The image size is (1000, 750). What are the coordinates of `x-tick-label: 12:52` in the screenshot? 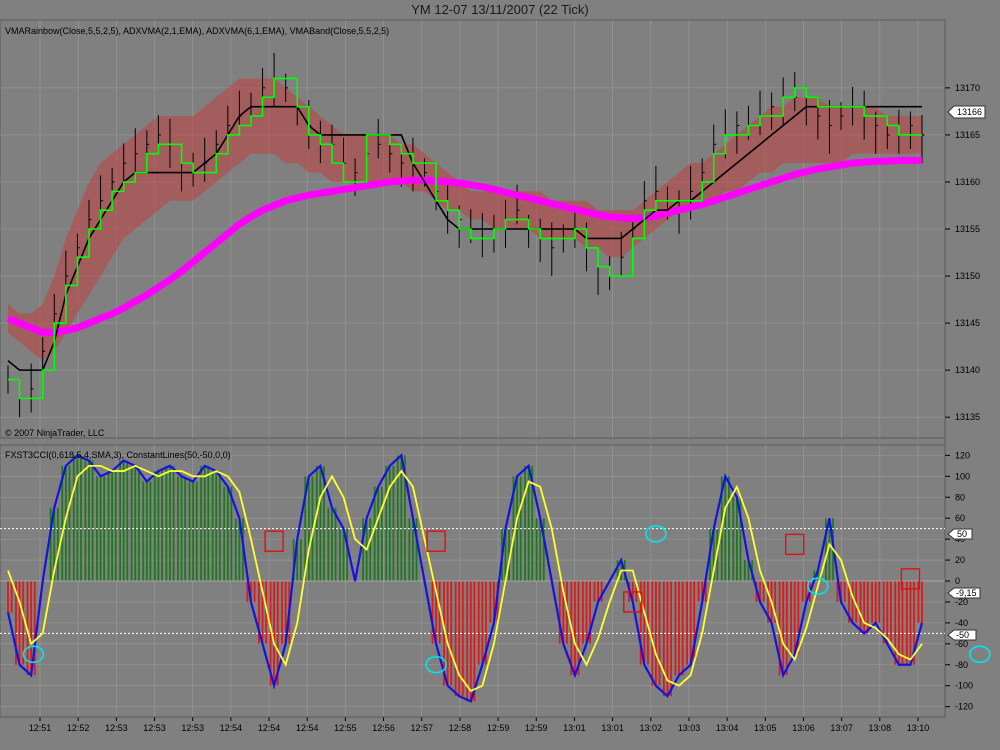 It's located at (78, 728).